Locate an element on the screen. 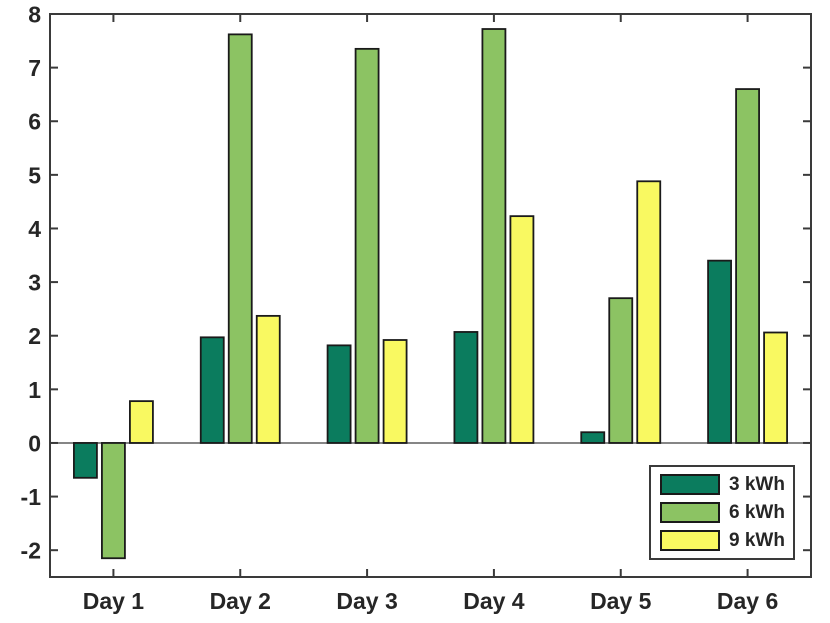  bar-9kWh-Day1 is located at coordinates (141, 422).